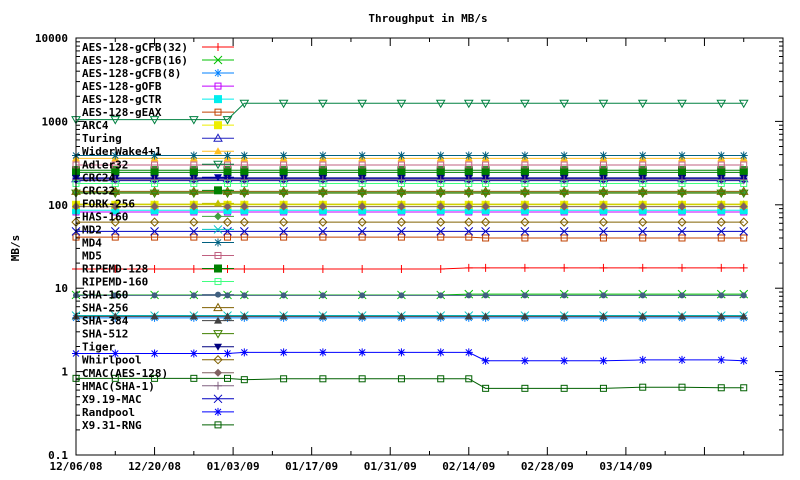  I want to click on legend-entry: HAS-160, so click(158, 216).